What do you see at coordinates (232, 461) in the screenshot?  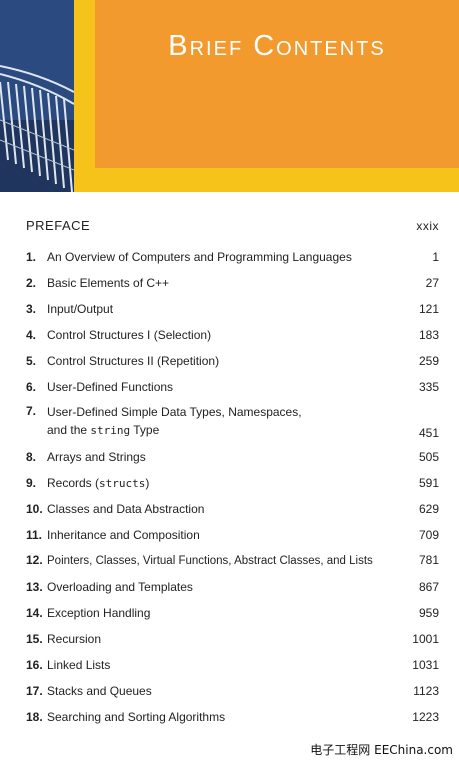 I see `toc-chapter-row: 8. Arrays and Strings 505` at bounding box center [232, 461].